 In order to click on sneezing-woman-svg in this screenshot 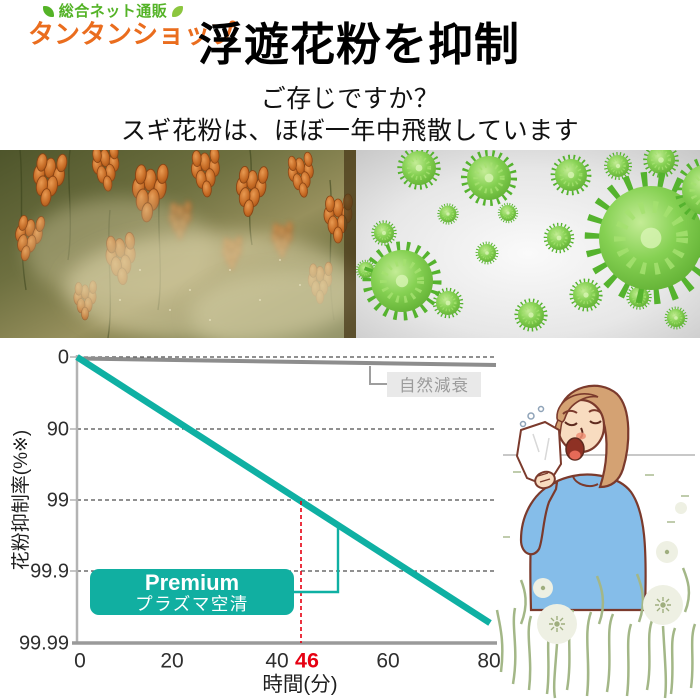, I will do `click(596, 541)`.